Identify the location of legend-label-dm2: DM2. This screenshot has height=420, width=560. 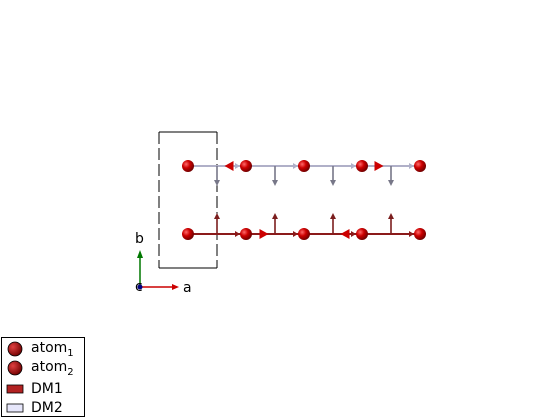
(47, 408).